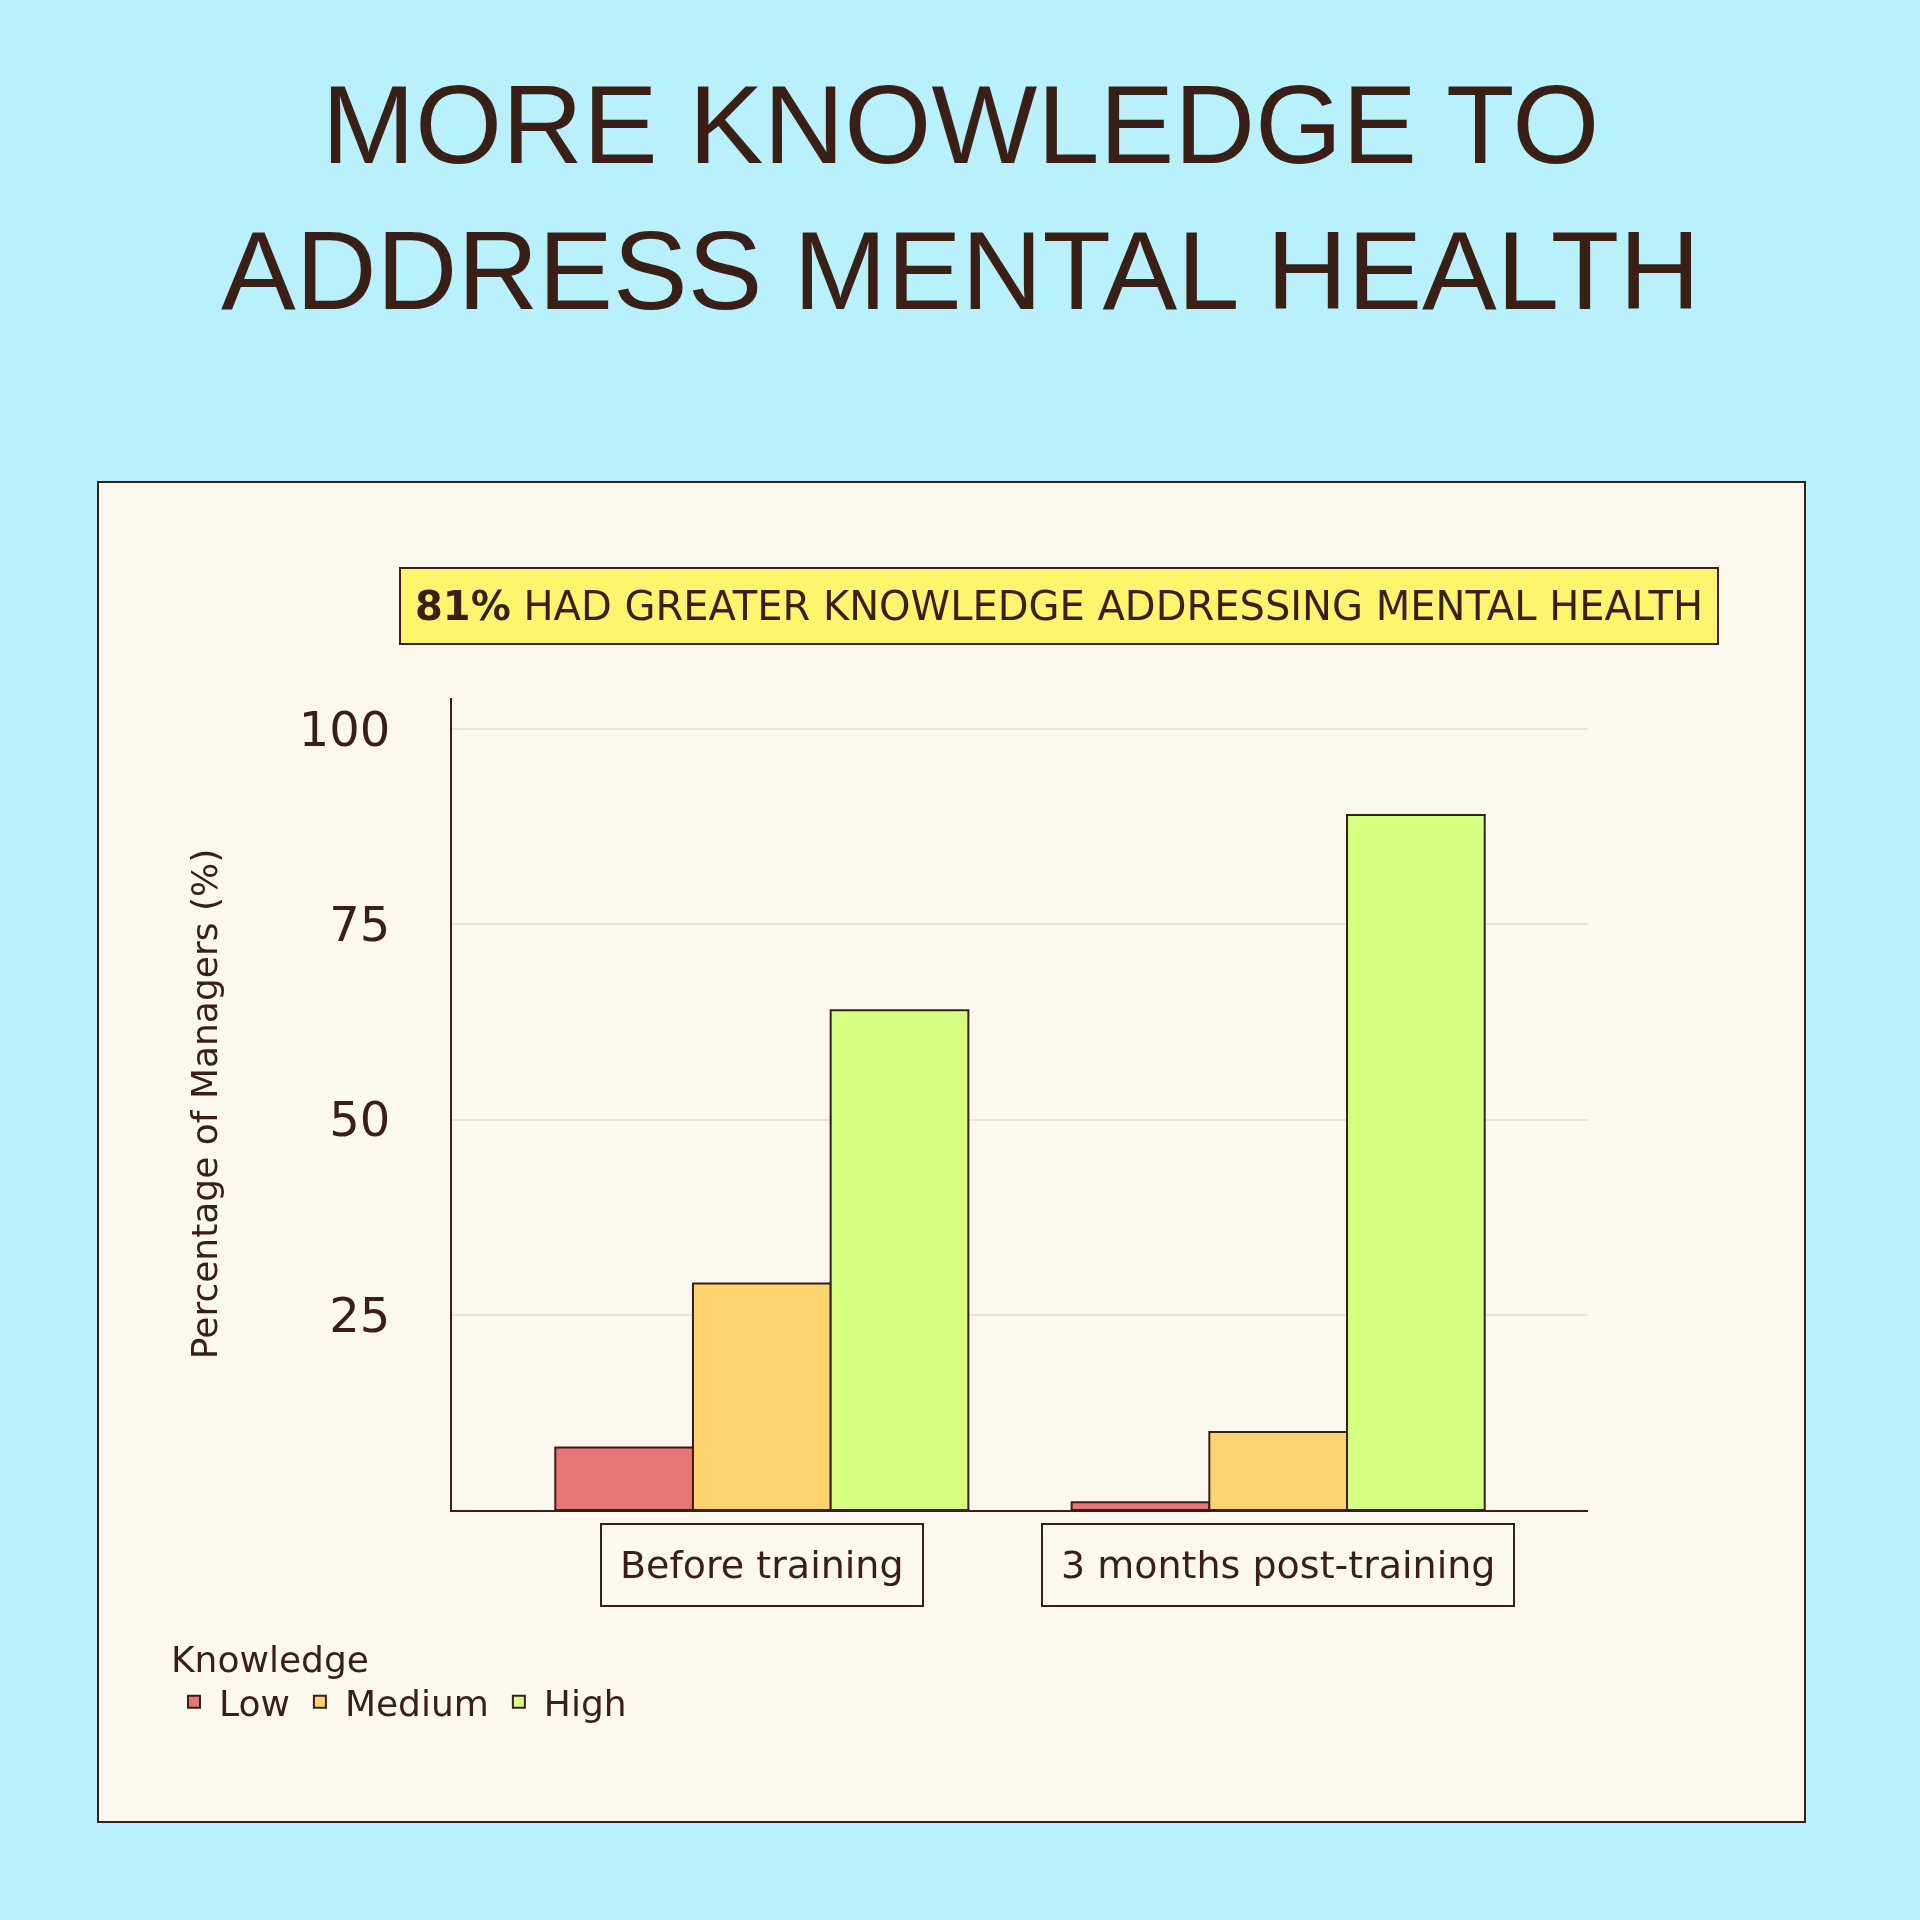  I want to click on x-tick-label: Before training, so click(762, 1565).